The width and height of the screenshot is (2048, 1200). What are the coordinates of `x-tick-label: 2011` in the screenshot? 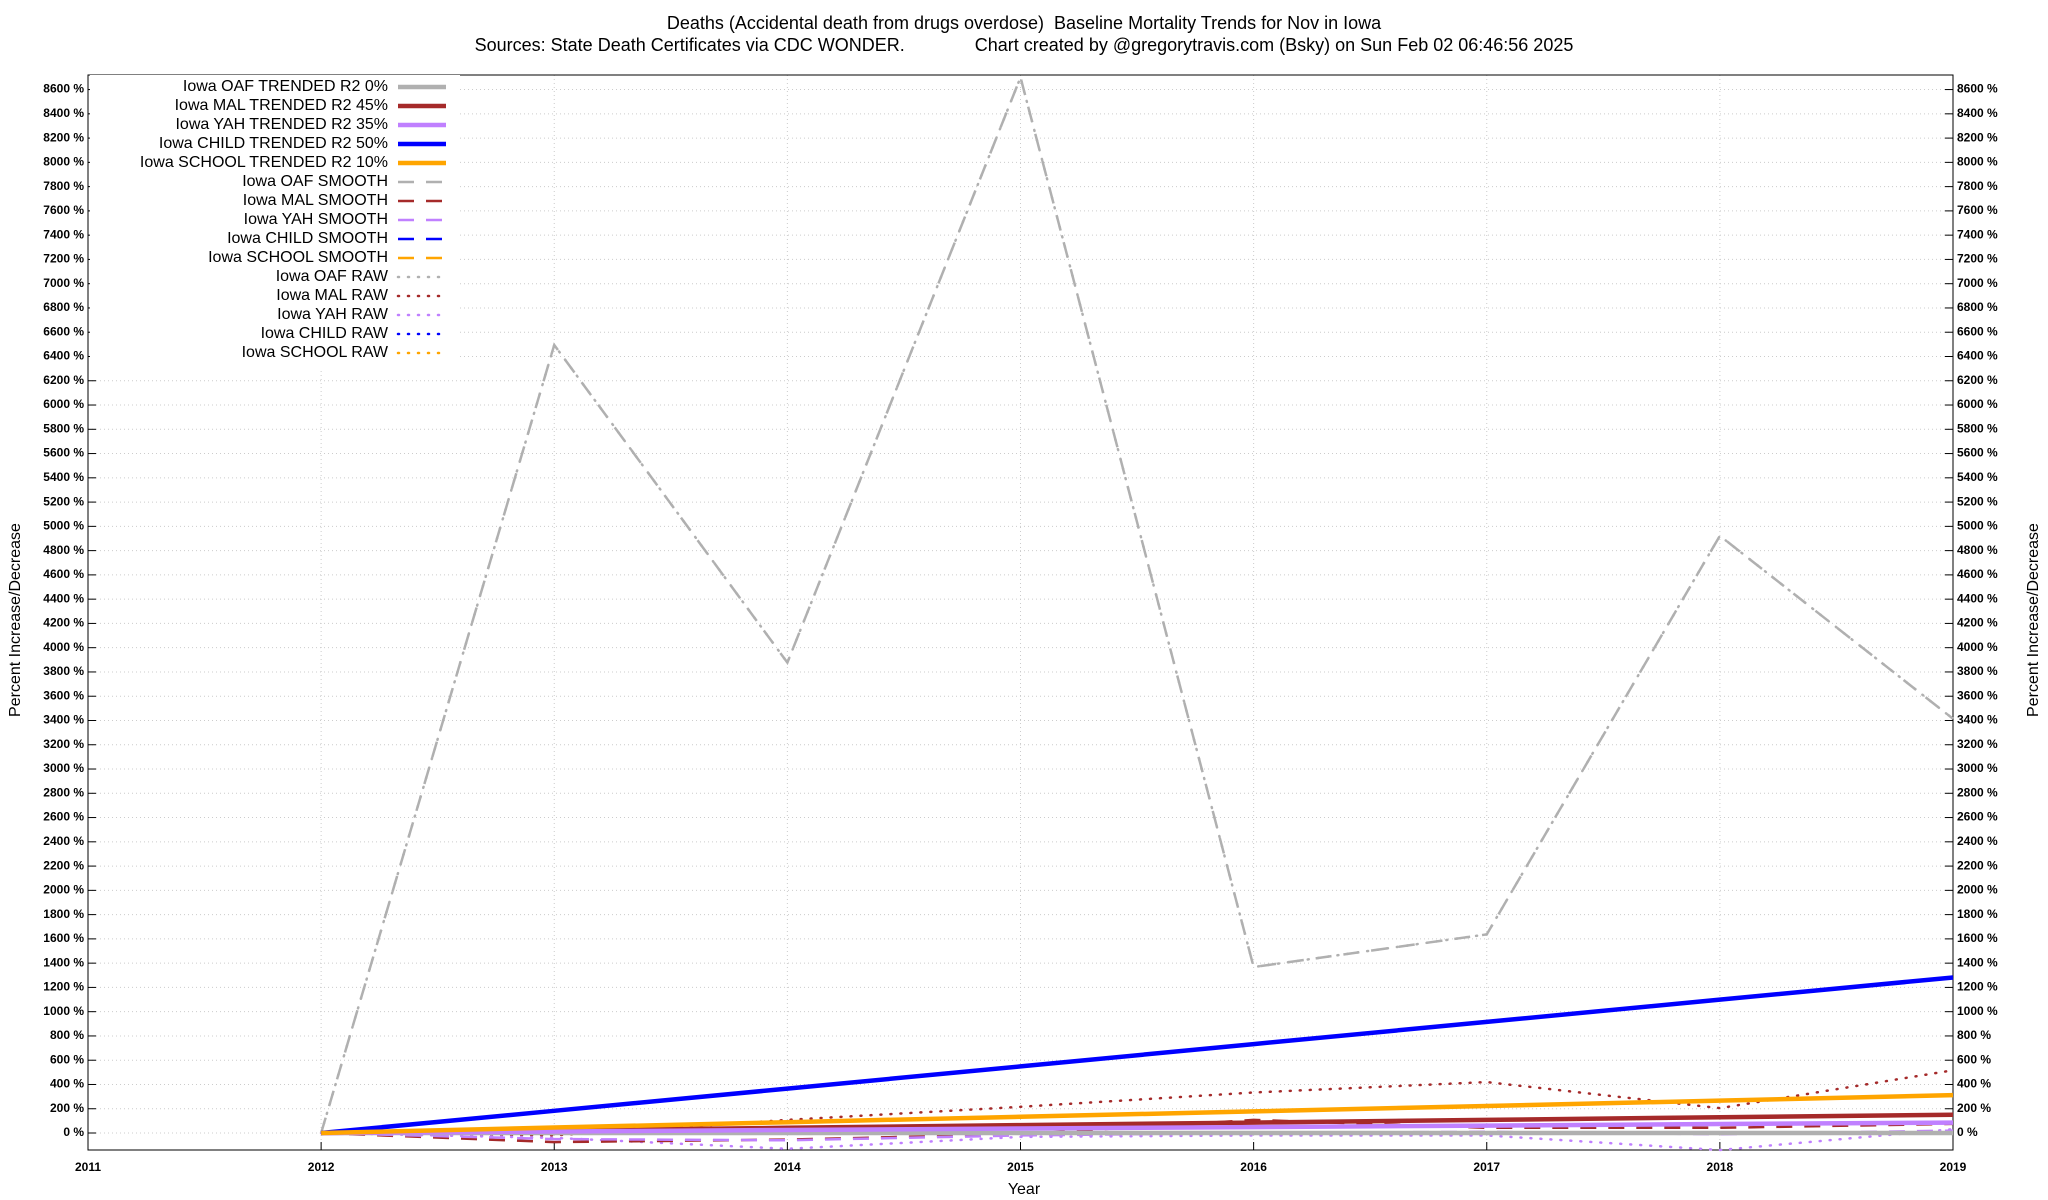 It's located at (88, 1167).